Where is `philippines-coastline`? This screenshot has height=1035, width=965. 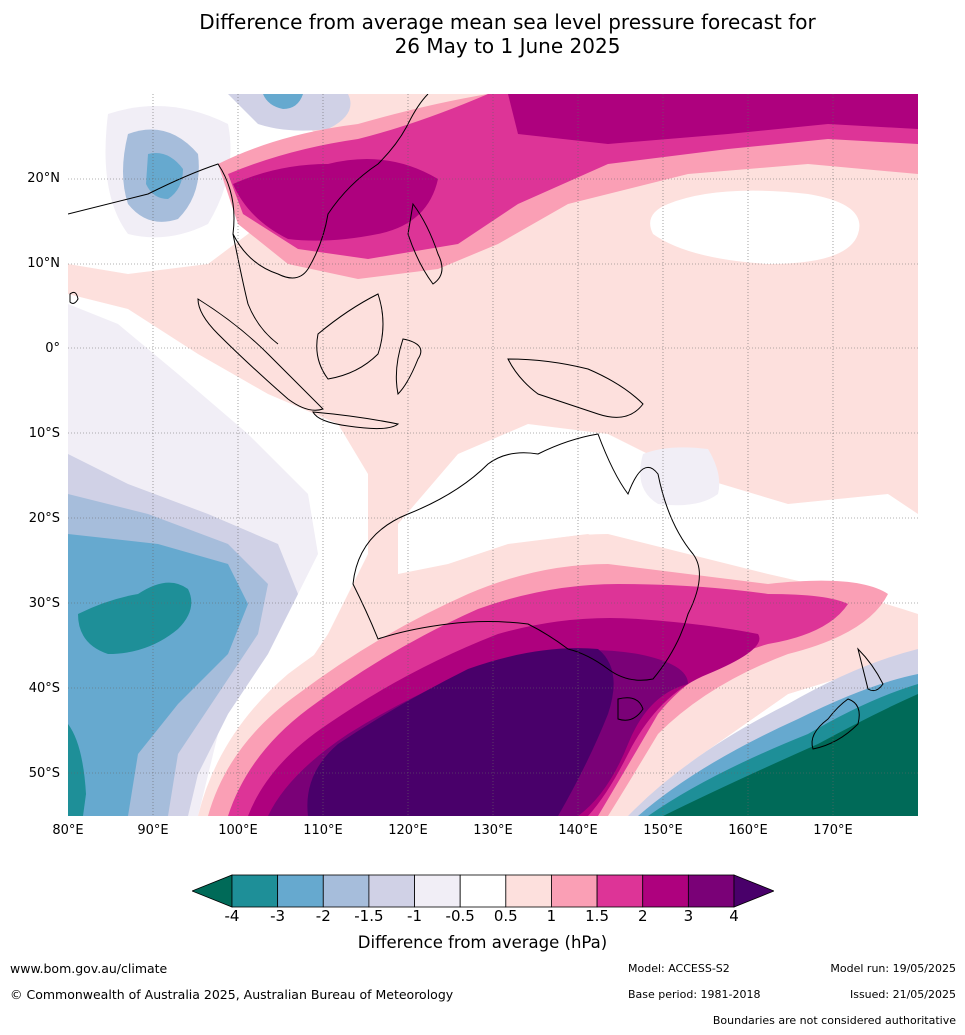 philippines-coastline is located at coordinates (425, 243).